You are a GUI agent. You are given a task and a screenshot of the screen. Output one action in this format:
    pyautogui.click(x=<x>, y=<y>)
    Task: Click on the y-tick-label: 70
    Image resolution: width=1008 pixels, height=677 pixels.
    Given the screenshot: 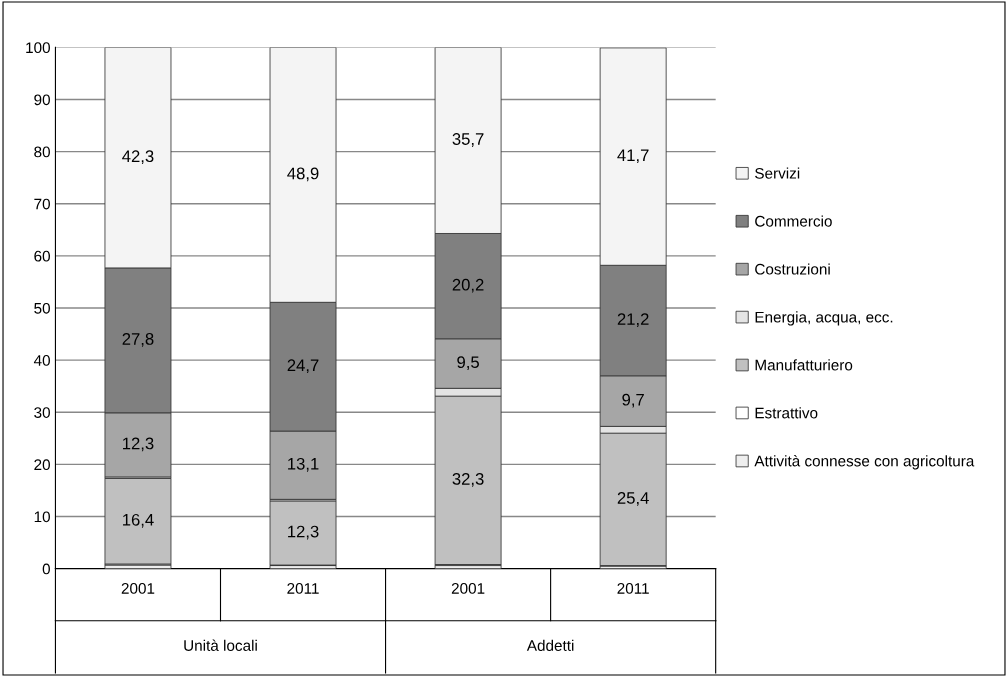 What is the action you would take?
    pyautogui.click(x=42, y=204)
    